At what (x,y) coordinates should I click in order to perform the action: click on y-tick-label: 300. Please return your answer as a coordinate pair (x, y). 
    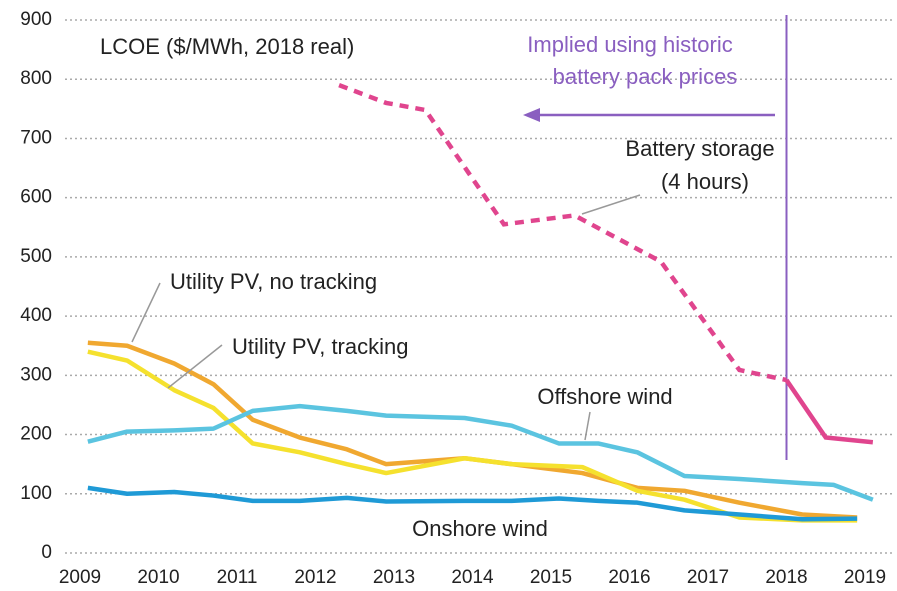
    Looking at the image, I should click on (36, 374).